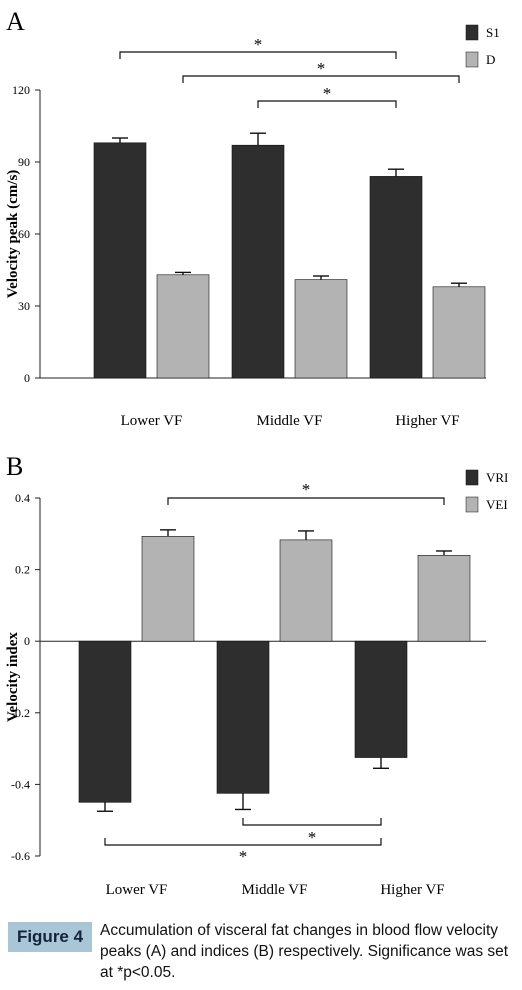 The height and width of the screenshot is (990, 522). Describe the element at coordinates (20, 784) in the screenshot. I see `y-tick-label: -0.4` at that location.